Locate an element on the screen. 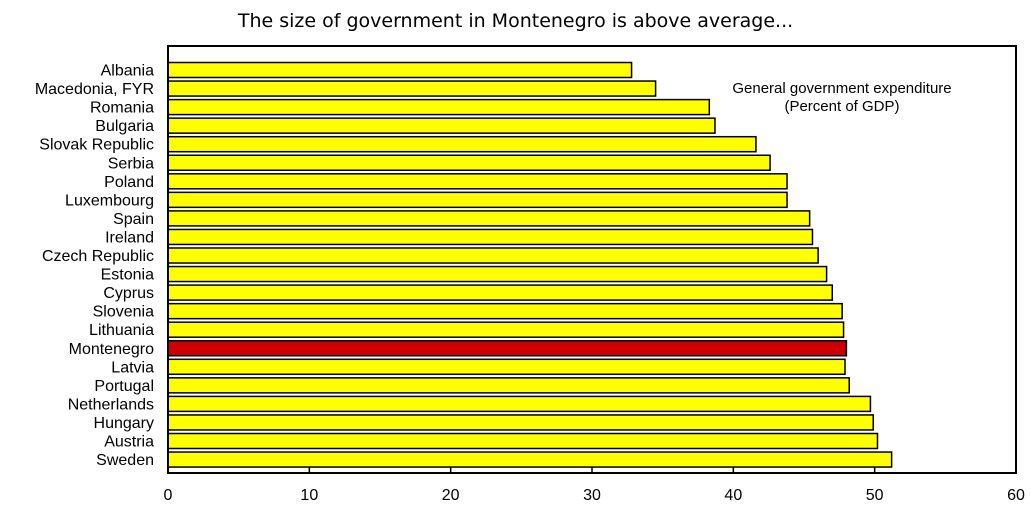 Image resolution: width=1031 pixels, height=506 pixels. x-tick-label-40: 40 is located at coordinates (733, 495).